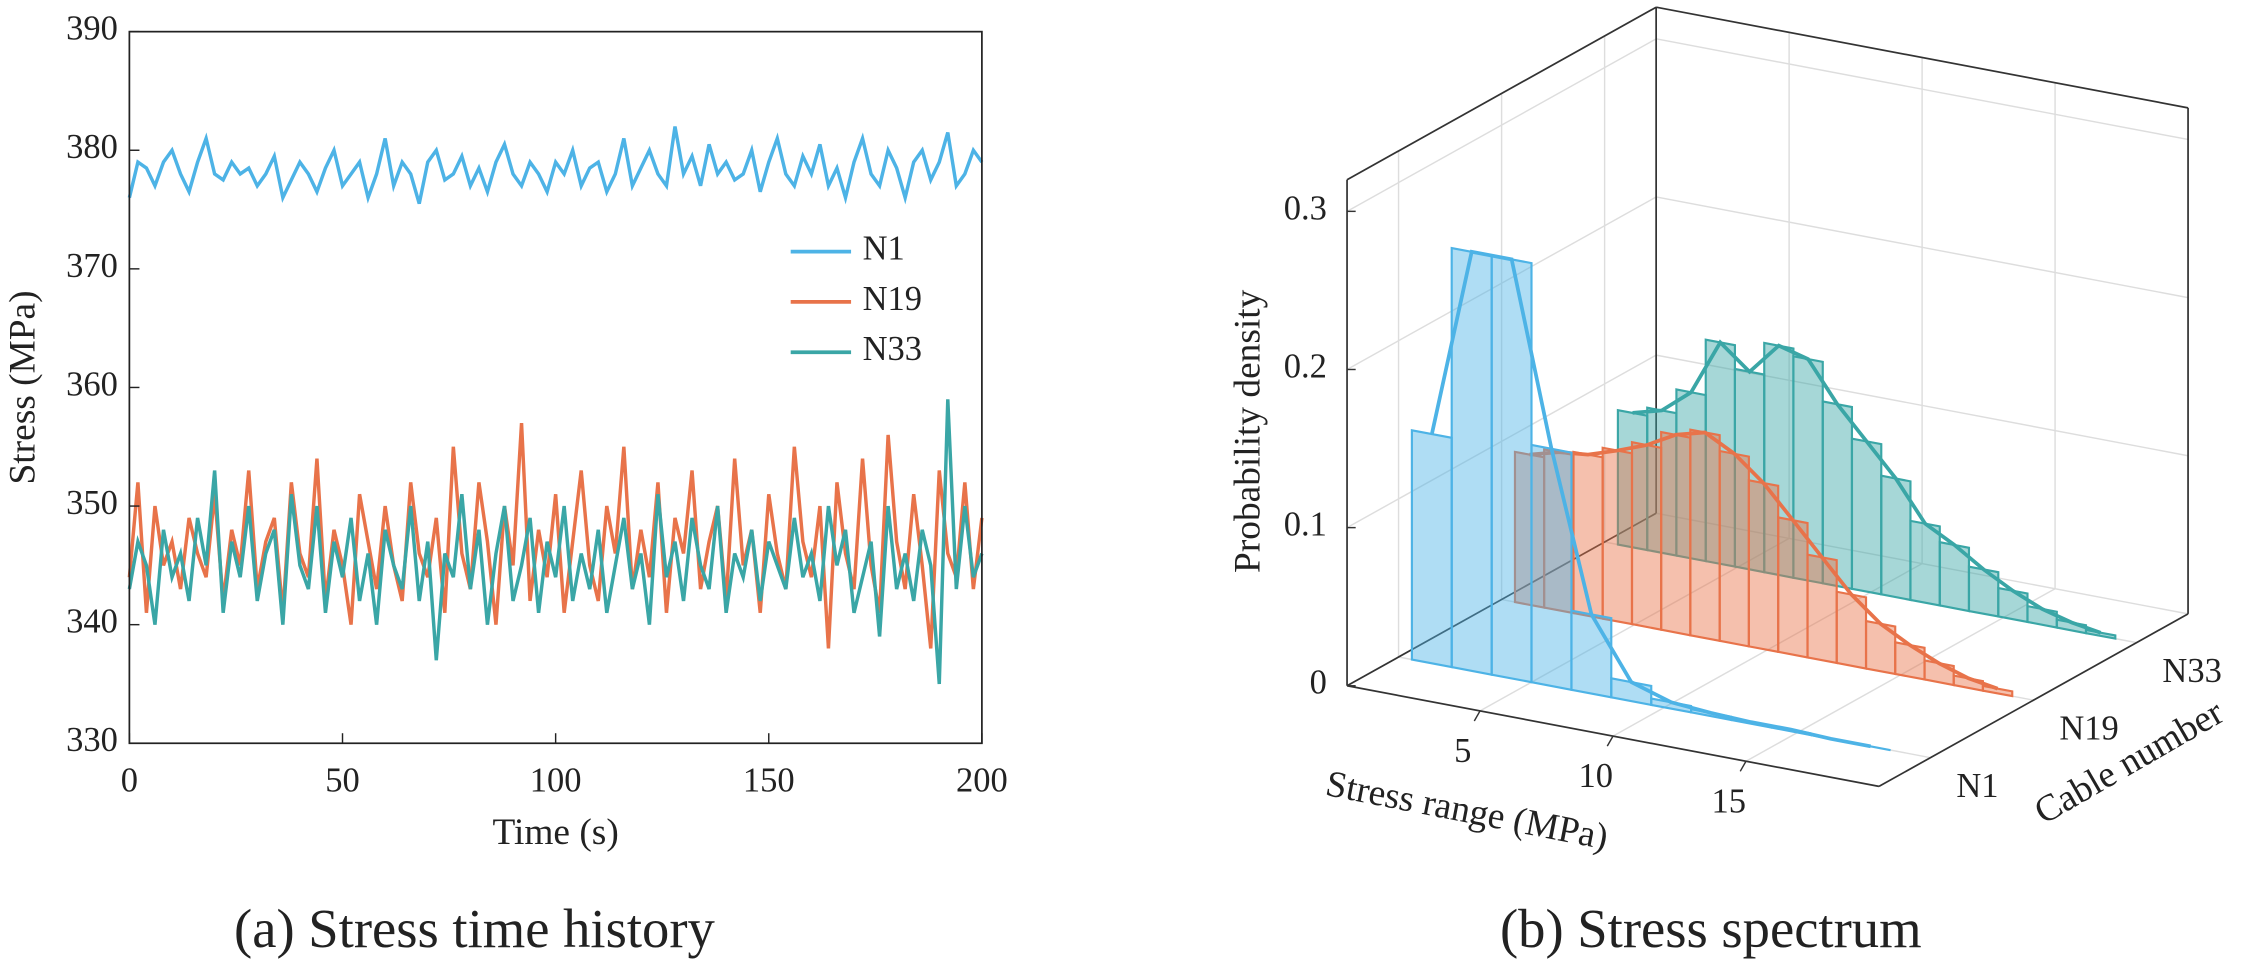  What do you see at coordinates (342, 780) in the screenshot?
I see `x-tick-label: 50` at bounding box center [342, 780].